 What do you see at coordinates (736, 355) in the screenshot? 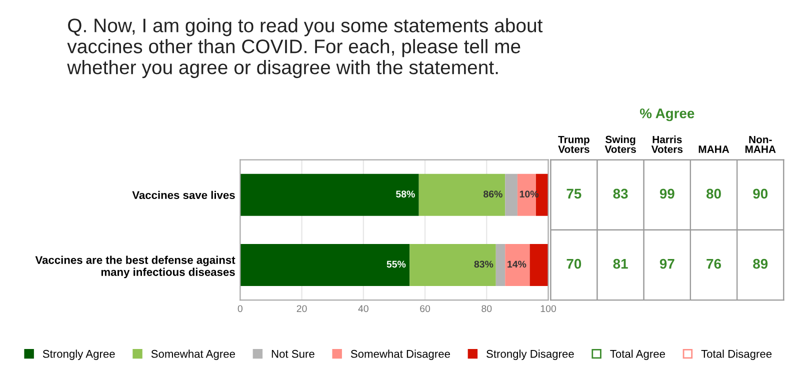
I see `legend-label: Total Disagree` at bounding box center [736, 355].